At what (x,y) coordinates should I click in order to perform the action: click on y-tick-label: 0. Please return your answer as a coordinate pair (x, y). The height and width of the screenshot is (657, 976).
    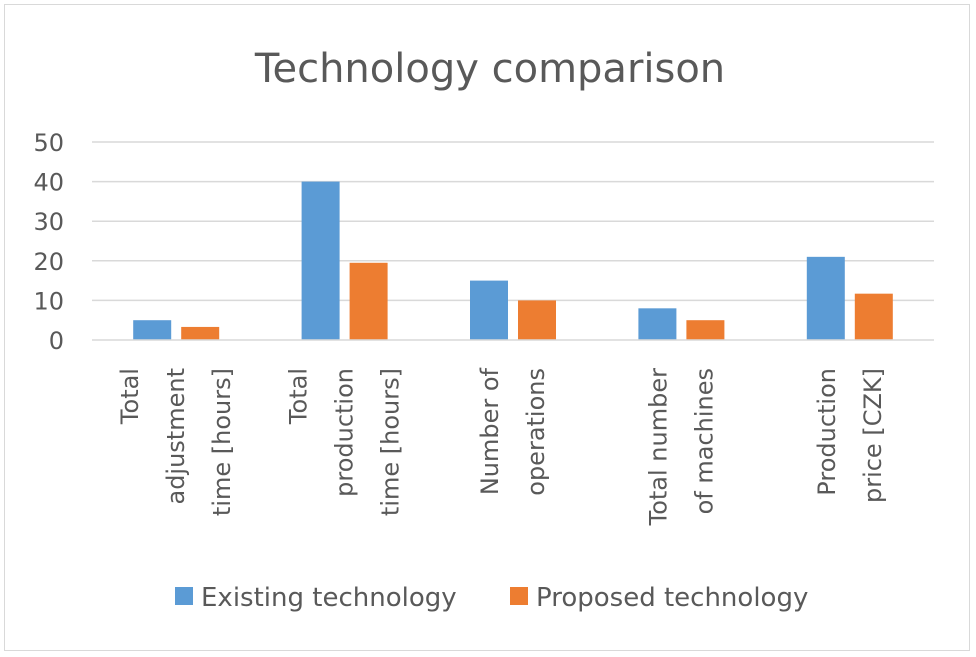
    Looking at the image, I should click on (56, 341).